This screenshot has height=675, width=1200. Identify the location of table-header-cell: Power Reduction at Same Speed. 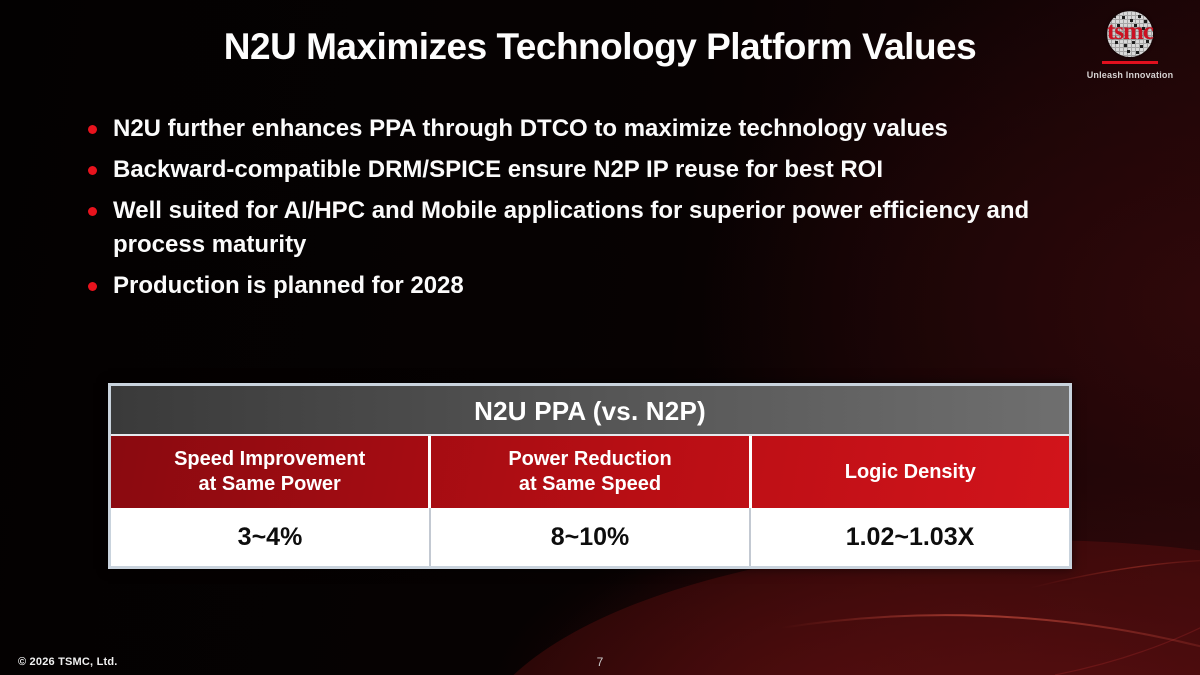
(591, 472).